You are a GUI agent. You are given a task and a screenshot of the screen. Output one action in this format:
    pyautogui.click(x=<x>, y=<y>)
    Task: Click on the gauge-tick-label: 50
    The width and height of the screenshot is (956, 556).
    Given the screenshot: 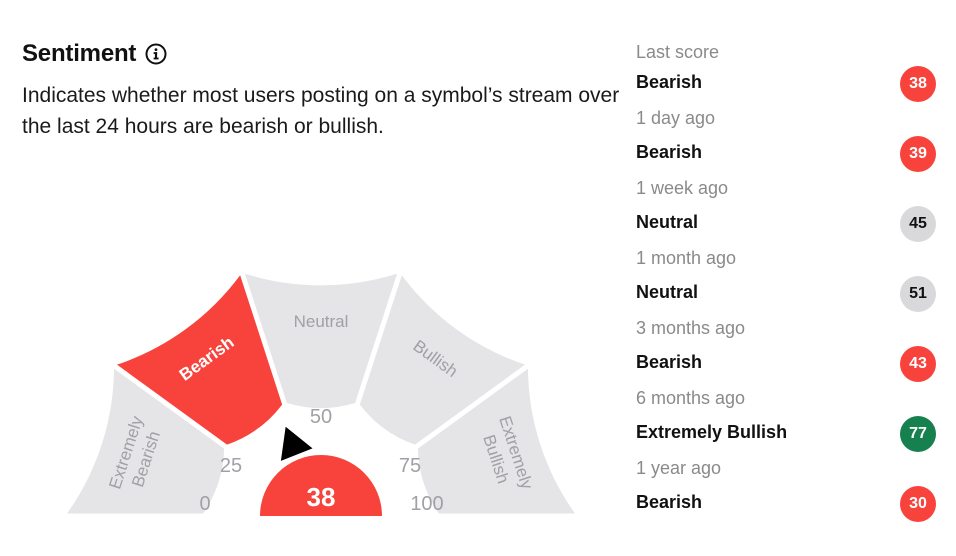 What is the action you would take?
    pyautogui.click(x=321, y=417)
    